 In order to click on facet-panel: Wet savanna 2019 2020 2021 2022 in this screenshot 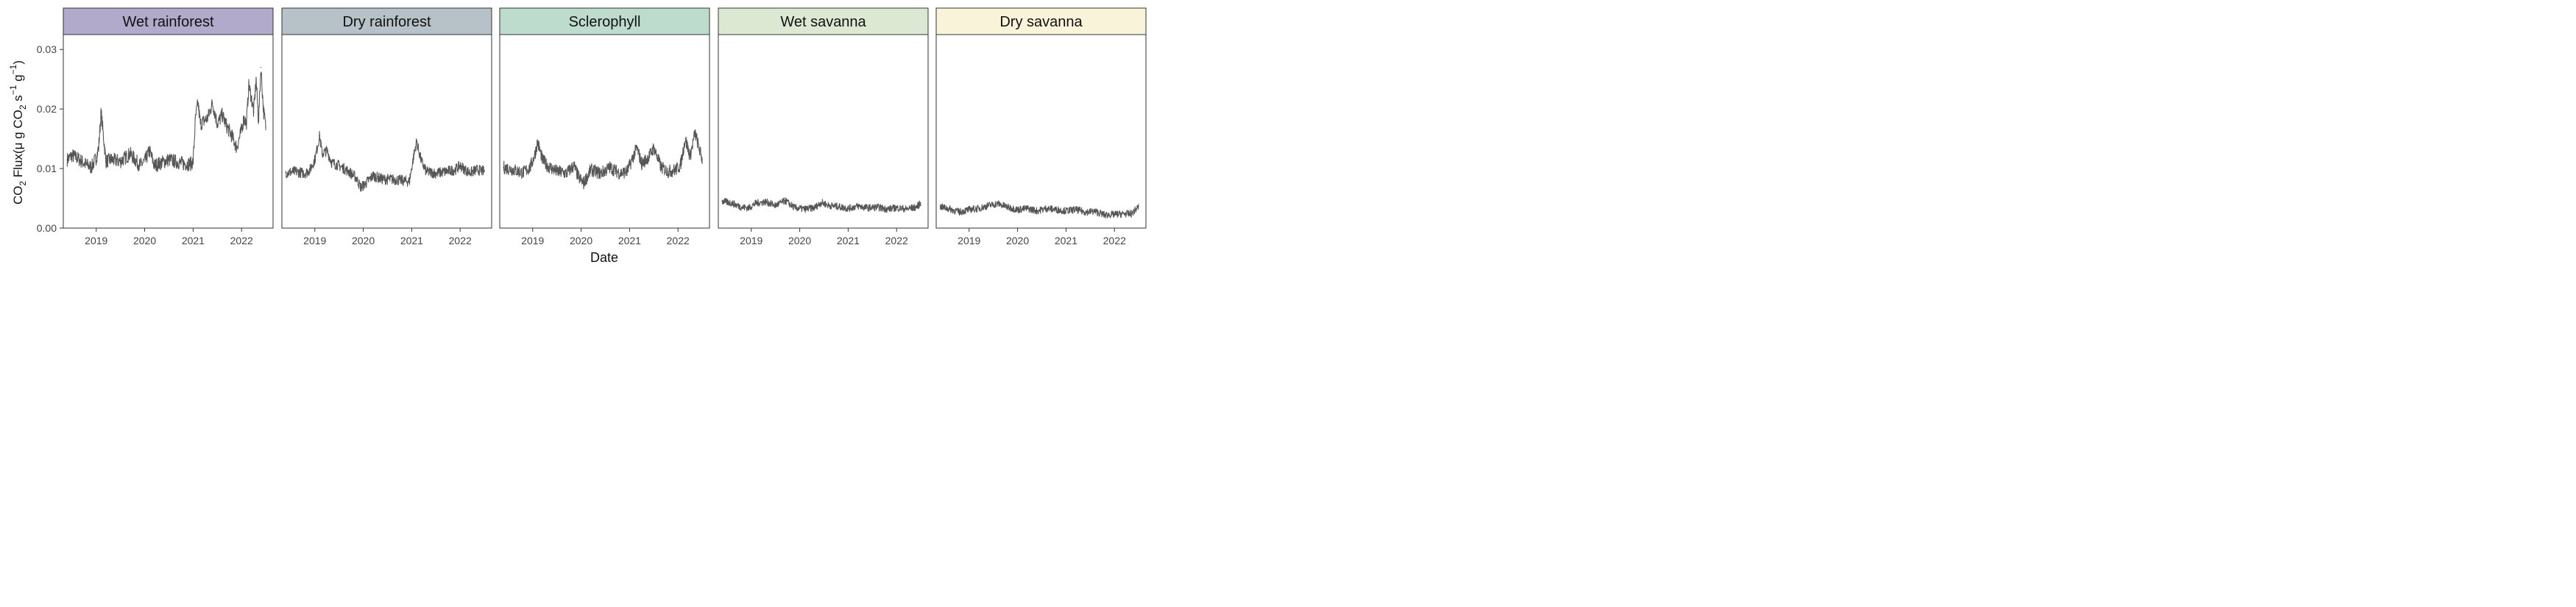, I will do `click(824, 126)`.